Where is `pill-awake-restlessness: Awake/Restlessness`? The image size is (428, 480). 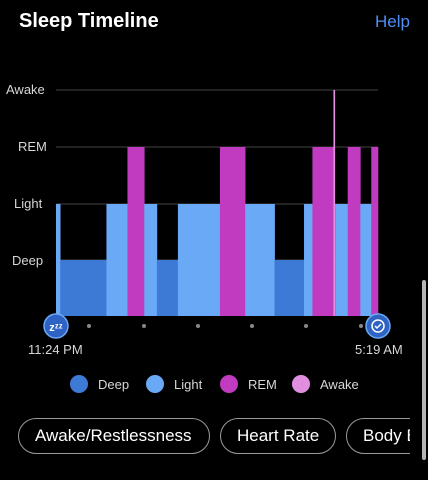 pill-awake-restlessness: Awake/Restlessness is located at coordinates (114, 436).